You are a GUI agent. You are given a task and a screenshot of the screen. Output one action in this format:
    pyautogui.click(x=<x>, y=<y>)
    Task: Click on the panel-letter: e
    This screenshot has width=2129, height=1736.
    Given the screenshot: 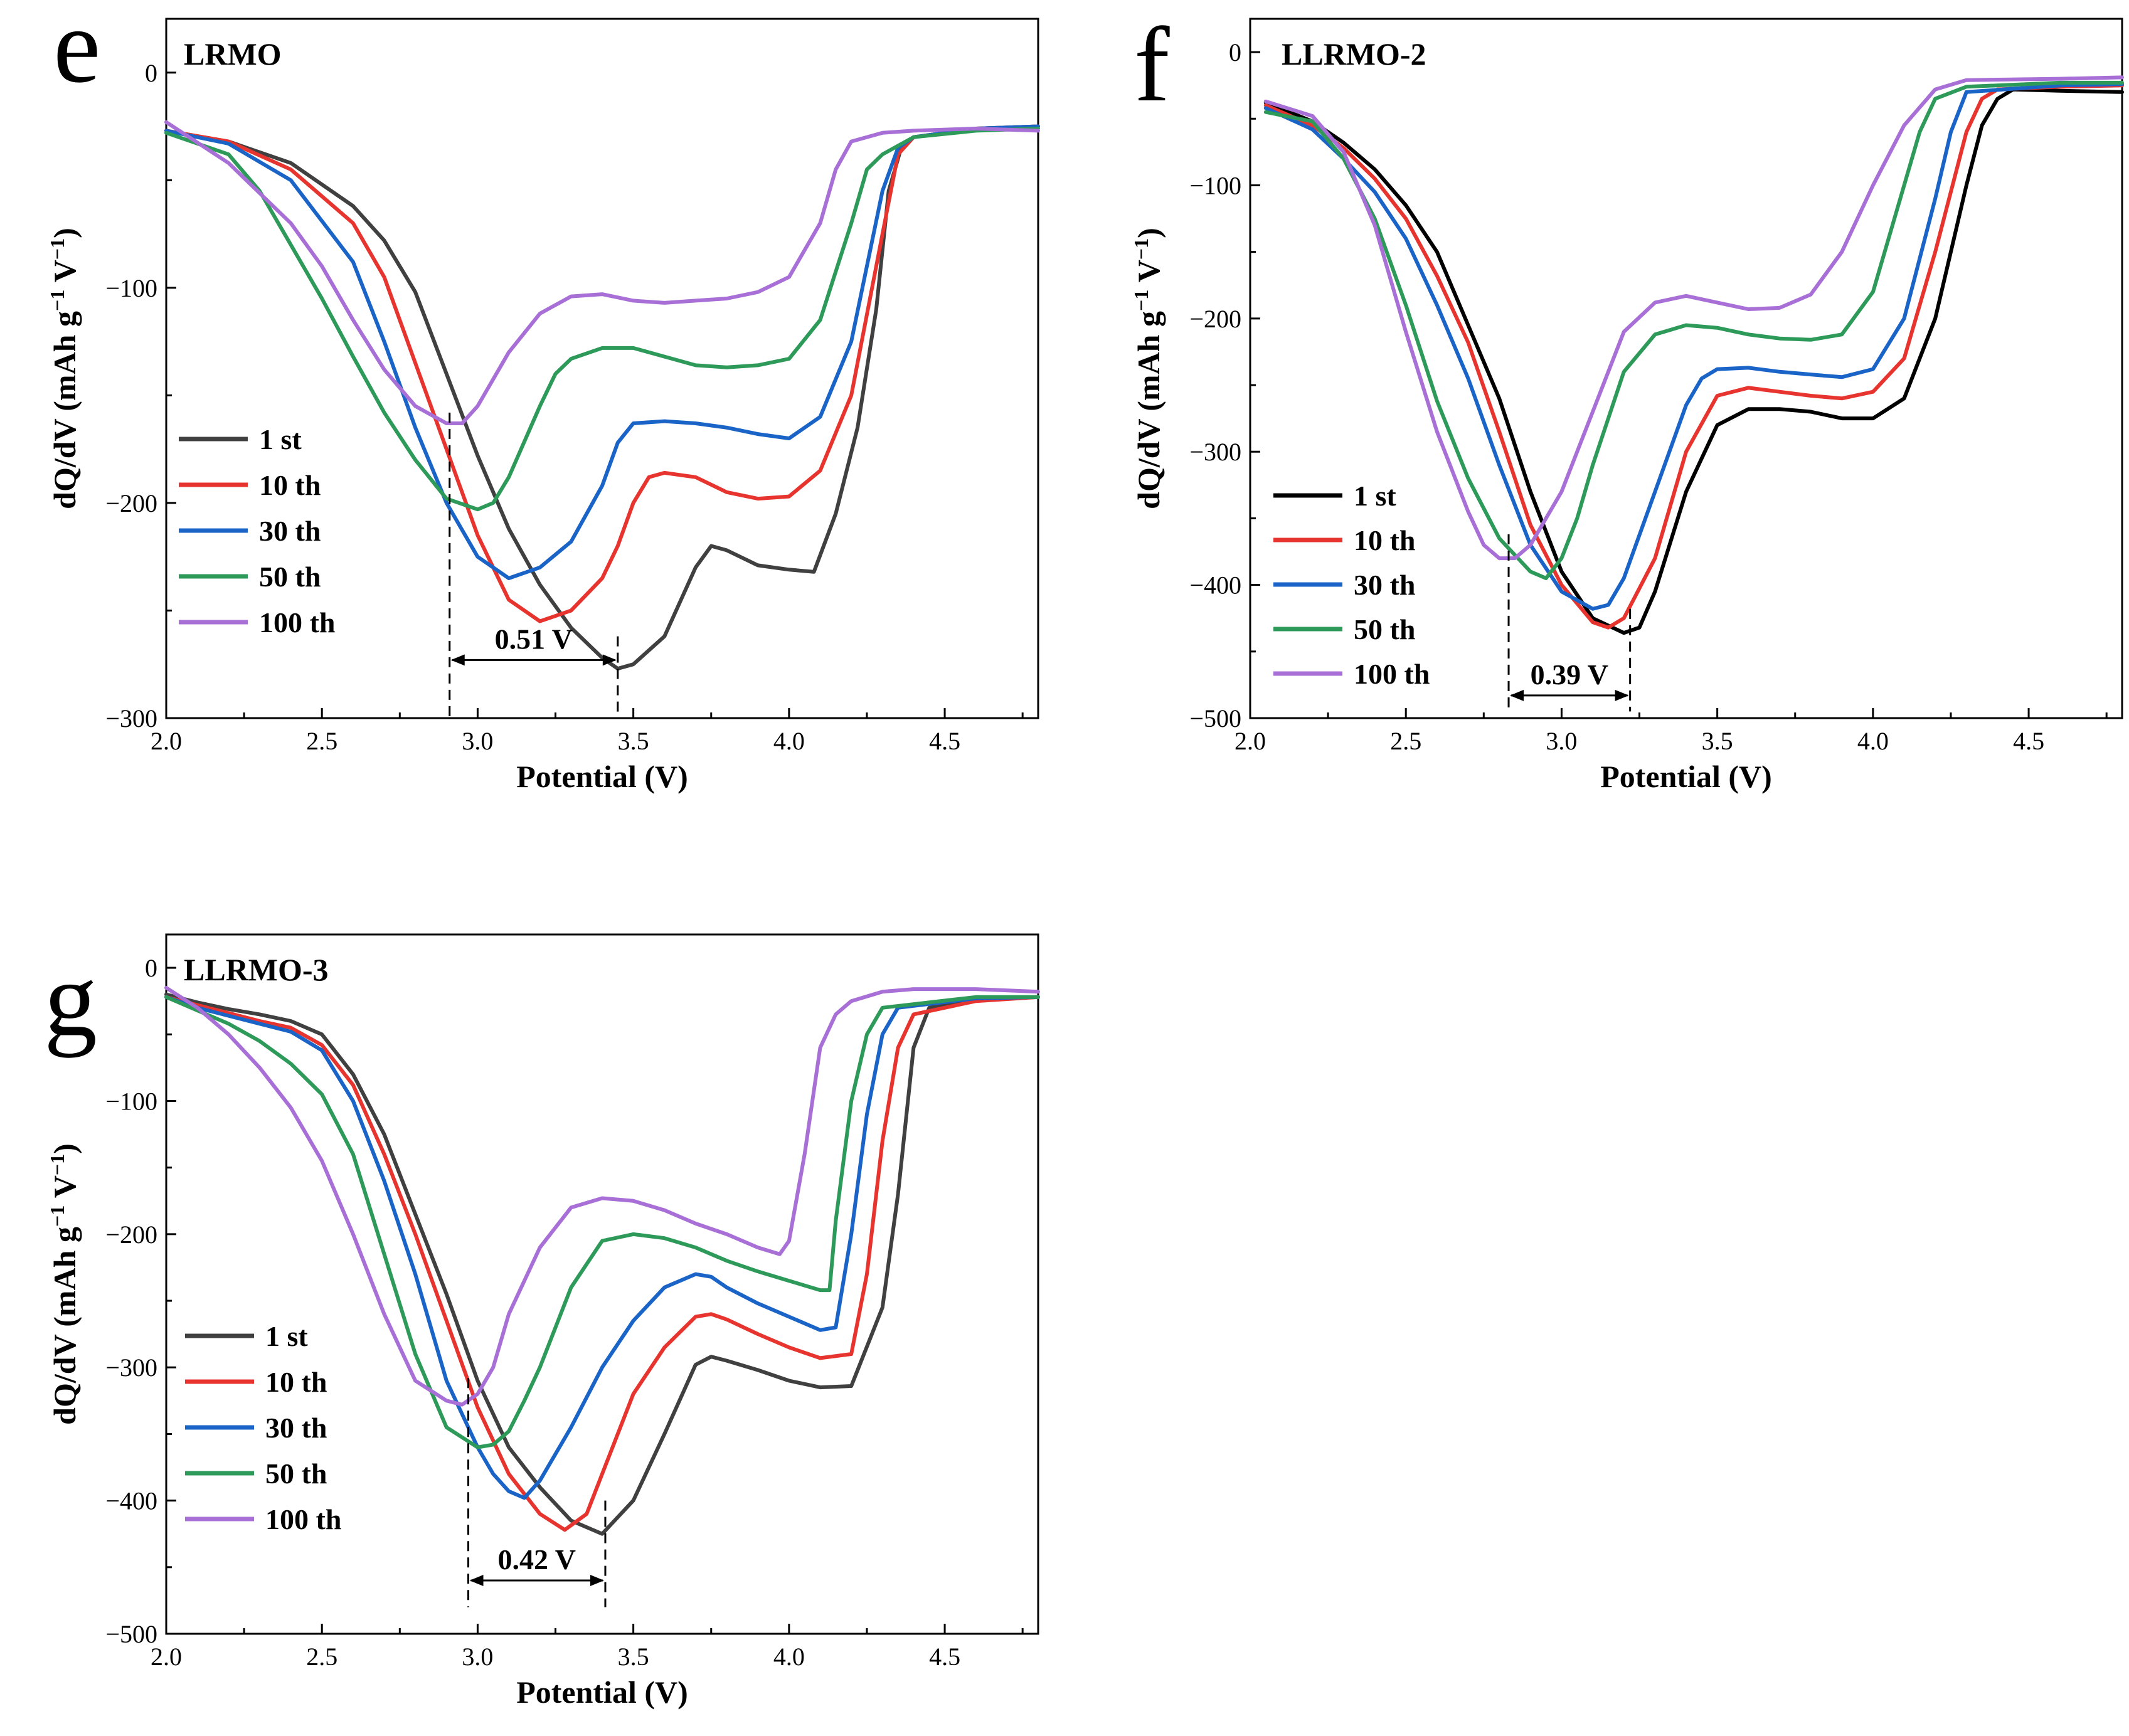 What is the action you would take?
    pyautogui.click(x=76, y=52)
    